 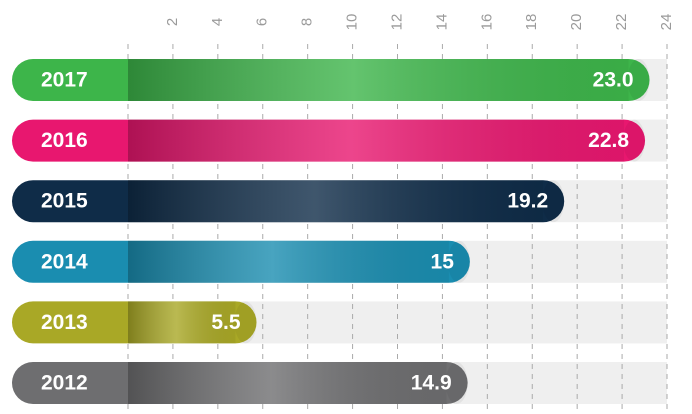 I want to click on category-label: 2015, so click(x=64, y=201).